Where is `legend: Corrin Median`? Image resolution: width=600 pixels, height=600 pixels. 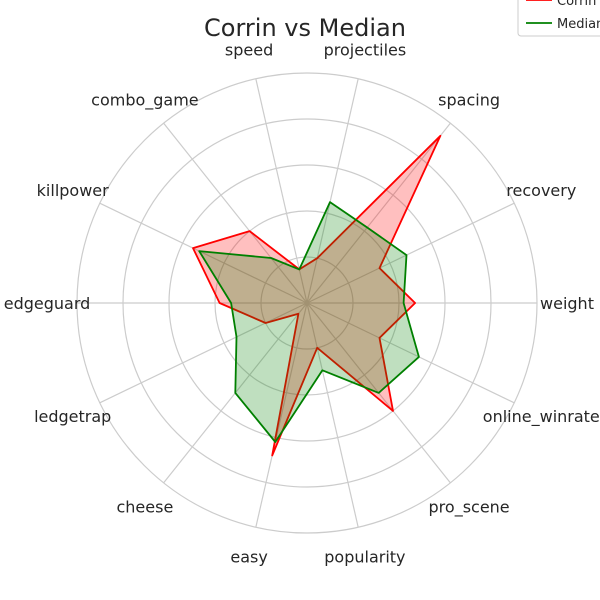 legend: Corrin Median is located at coordinates (558, 18).